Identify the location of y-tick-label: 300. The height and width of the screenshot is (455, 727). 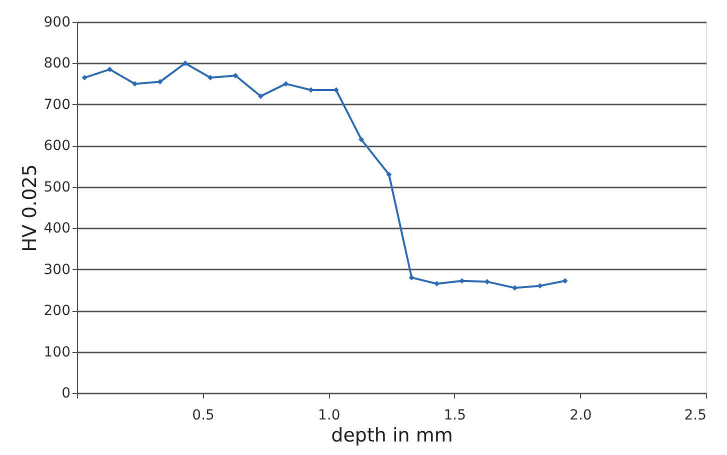
(57, 270).